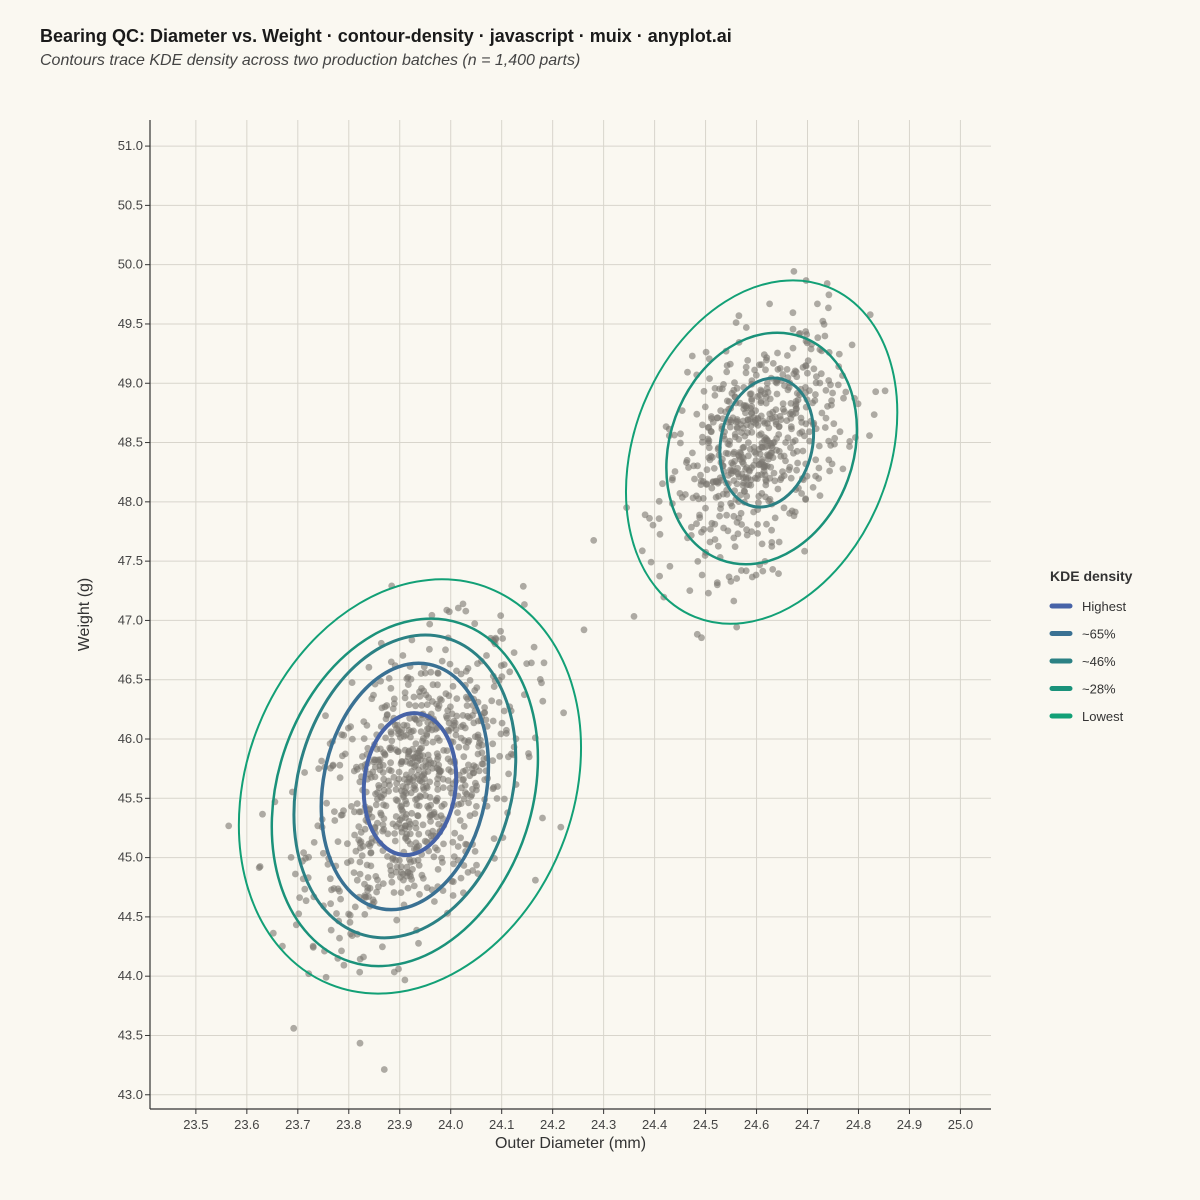 This screenshot has width=1200, height=1200. What do you see at coordinates (603, 1124) in the screenshot?
I see `x-tick-label: 24.3` at bounding box center [603, 1124].